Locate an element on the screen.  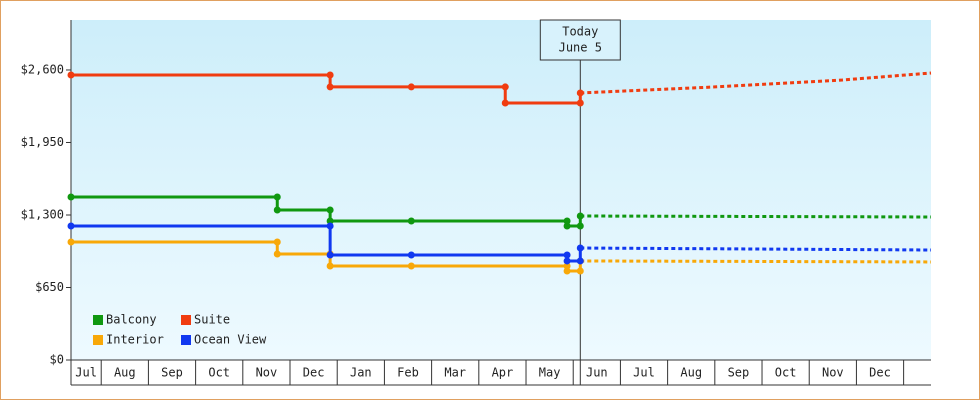
x-tick-label: Jun is located at coordinates (597, 373).